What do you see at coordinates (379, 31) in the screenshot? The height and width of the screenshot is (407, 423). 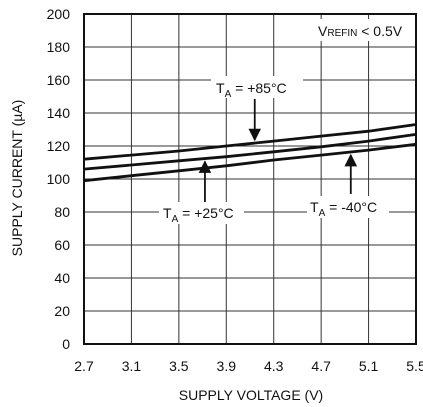 I see `condition-label-suffix: < 0.5V` at bounding box center [379, 31].